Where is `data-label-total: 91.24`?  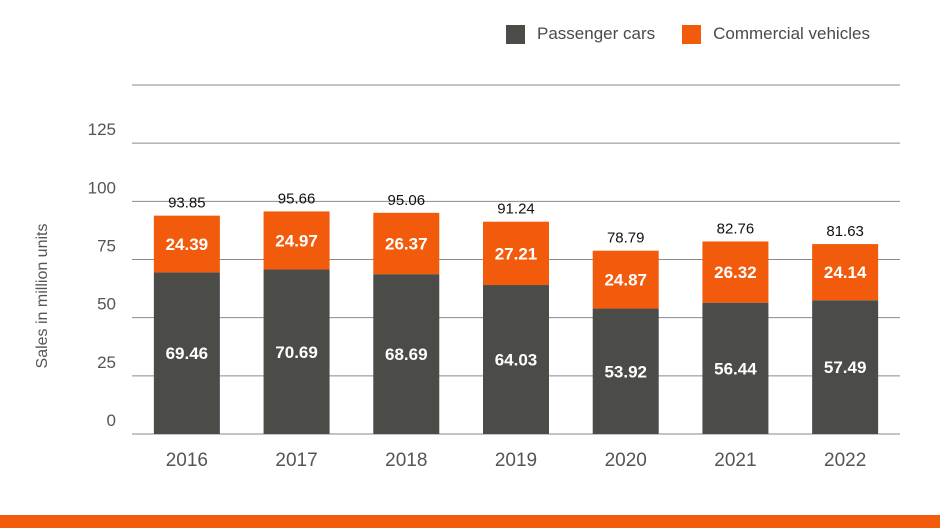
data-label-total: 91.24 is located at coordinates (516, 209).